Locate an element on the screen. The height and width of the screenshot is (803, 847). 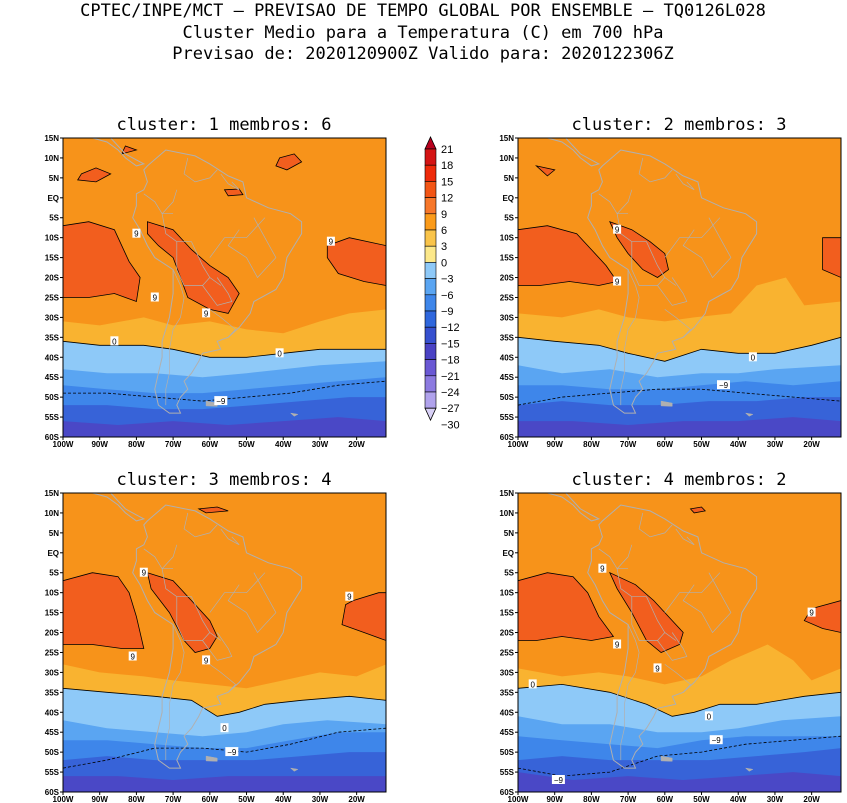
lon-tick-label: 60W is located at coordinates (210, 444).